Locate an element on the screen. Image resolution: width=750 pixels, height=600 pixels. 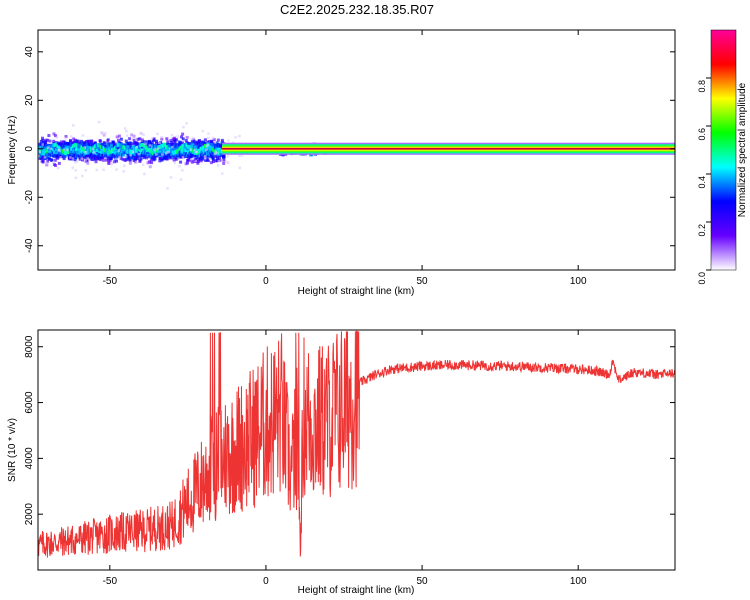
colorbar-ticks: 0.0 0.2 0.4 0.6 0.8 is located at coordinates (704, 181).